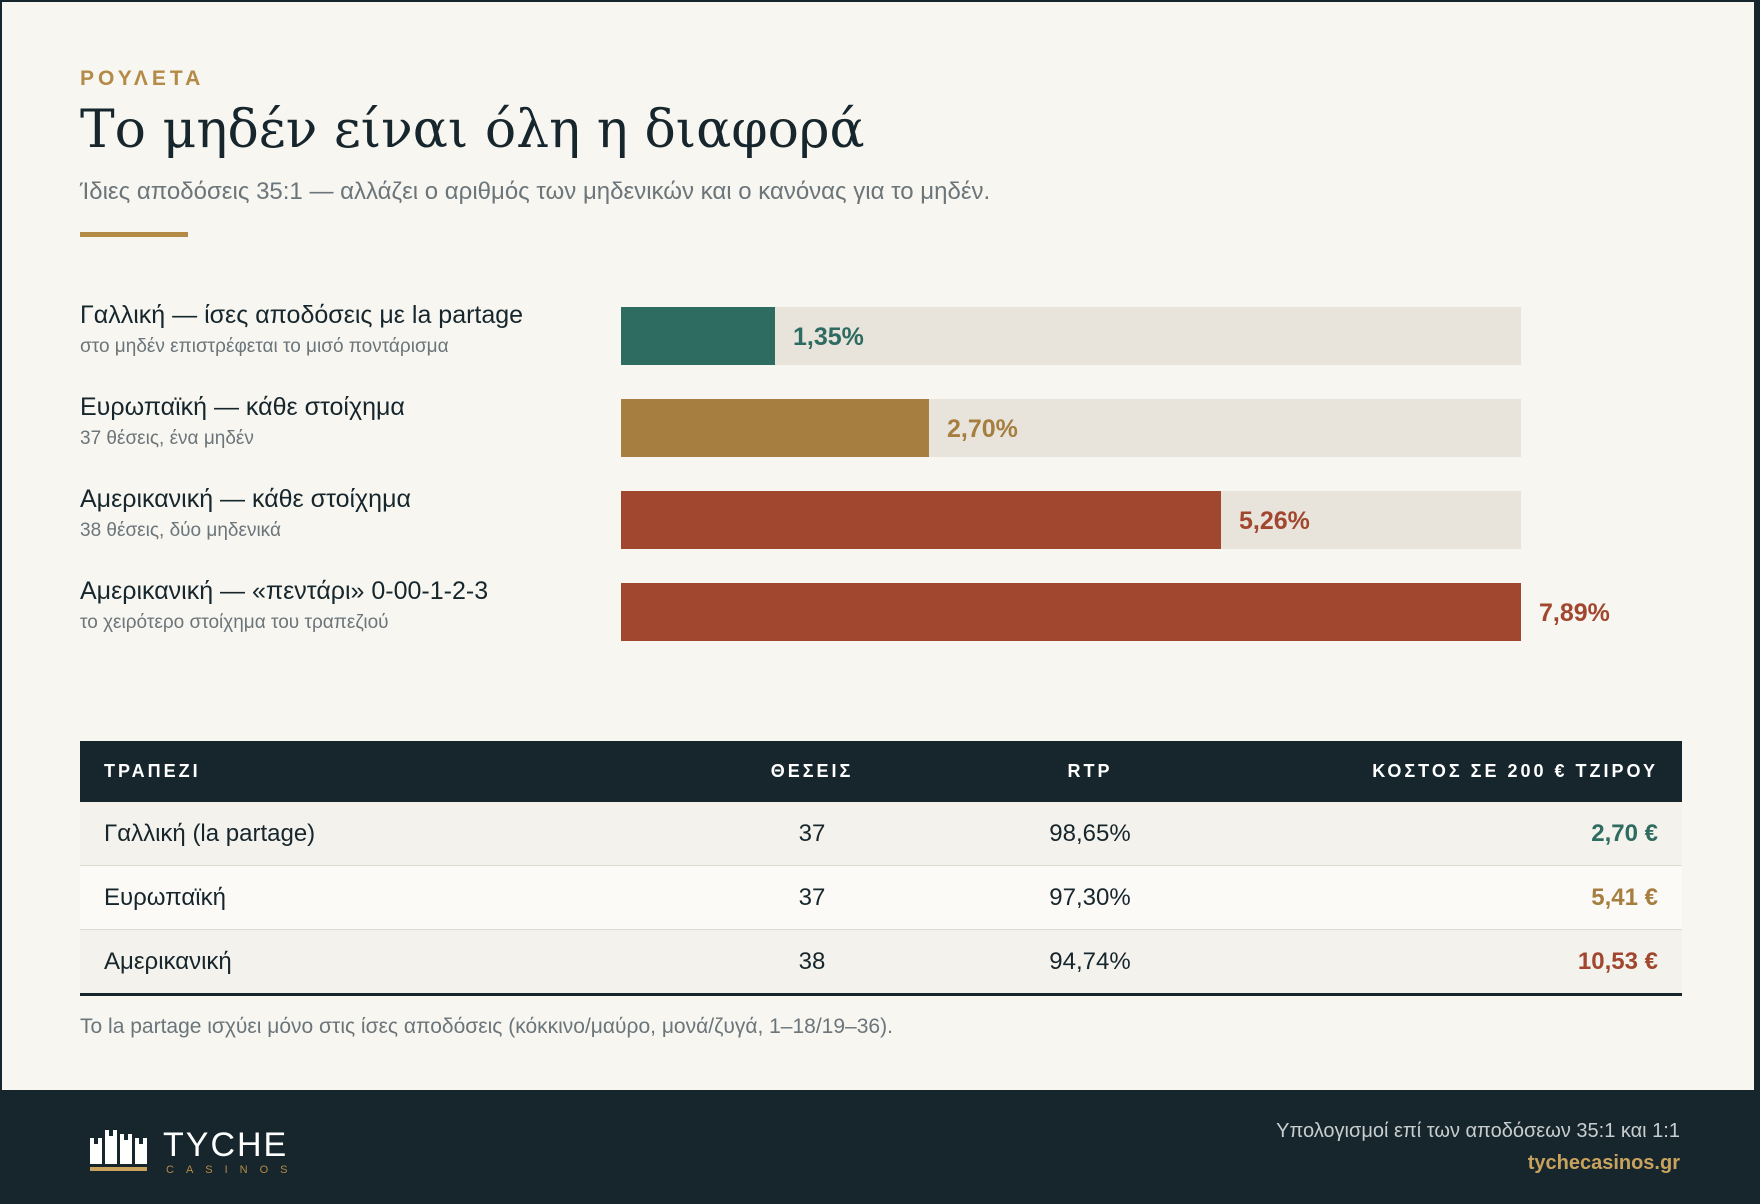 This screenshot has height=1204, width=1760. What do you see at coordinates (1463, 897) in the screenshot?
I see `cell-cost: 5,41 €` at bounding box center [1463, 897].